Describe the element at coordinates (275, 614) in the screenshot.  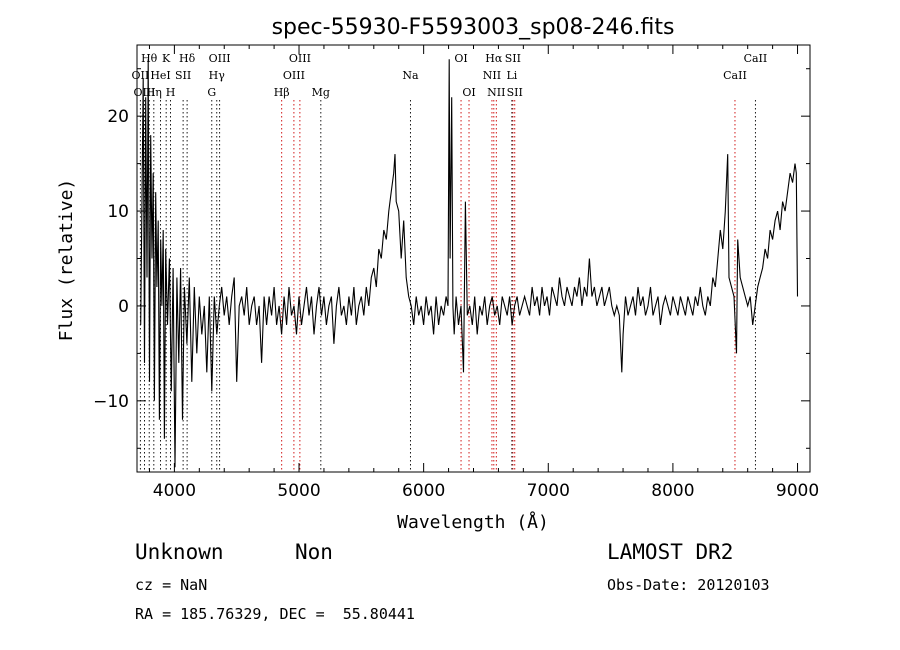
I see `coordinates-text: RA = 185.76329, DEC = 55.80441` at that location.